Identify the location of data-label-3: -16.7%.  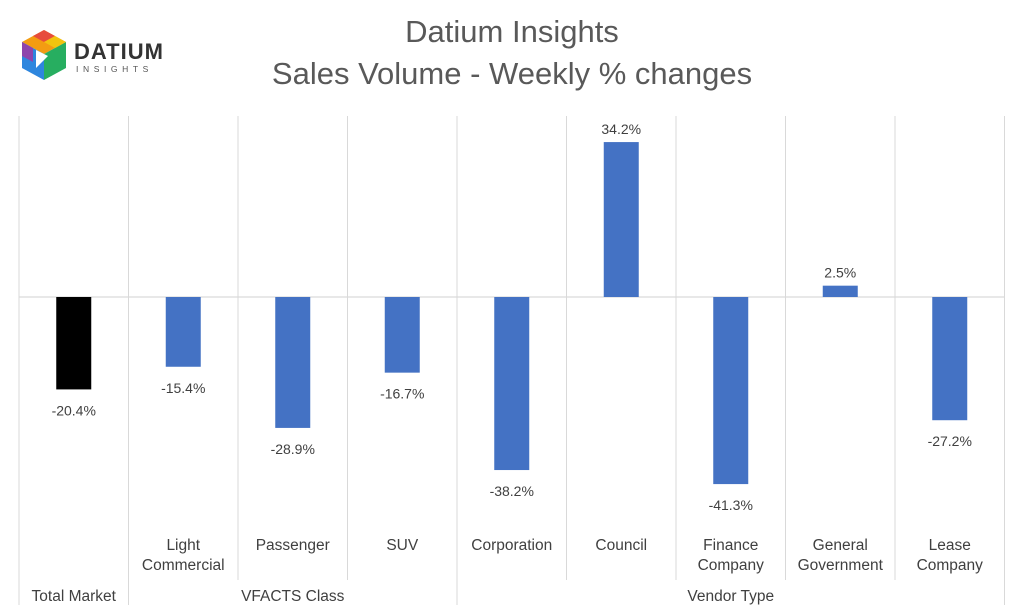
(402, 394).